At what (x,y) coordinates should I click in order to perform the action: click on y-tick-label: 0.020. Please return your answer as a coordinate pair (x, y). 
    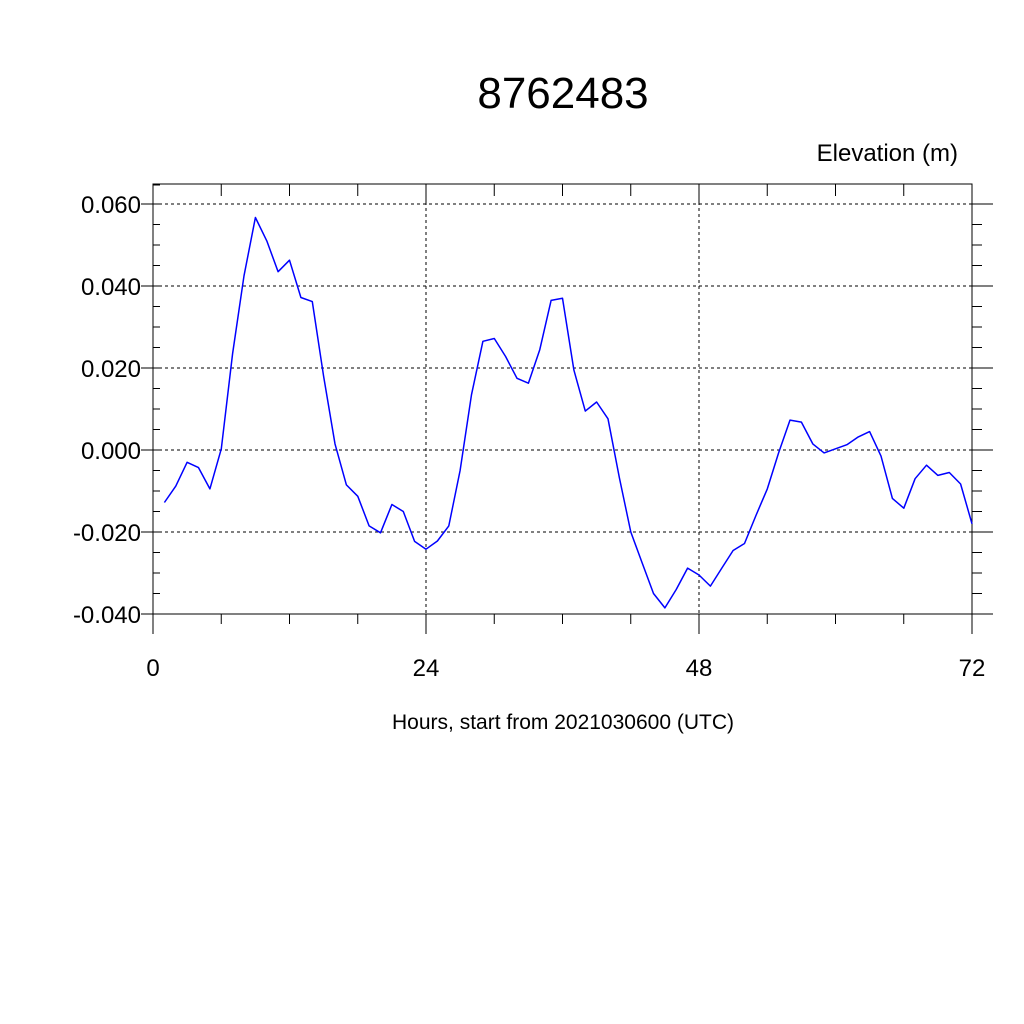
    Looking at the image, I should click on (111, 369).